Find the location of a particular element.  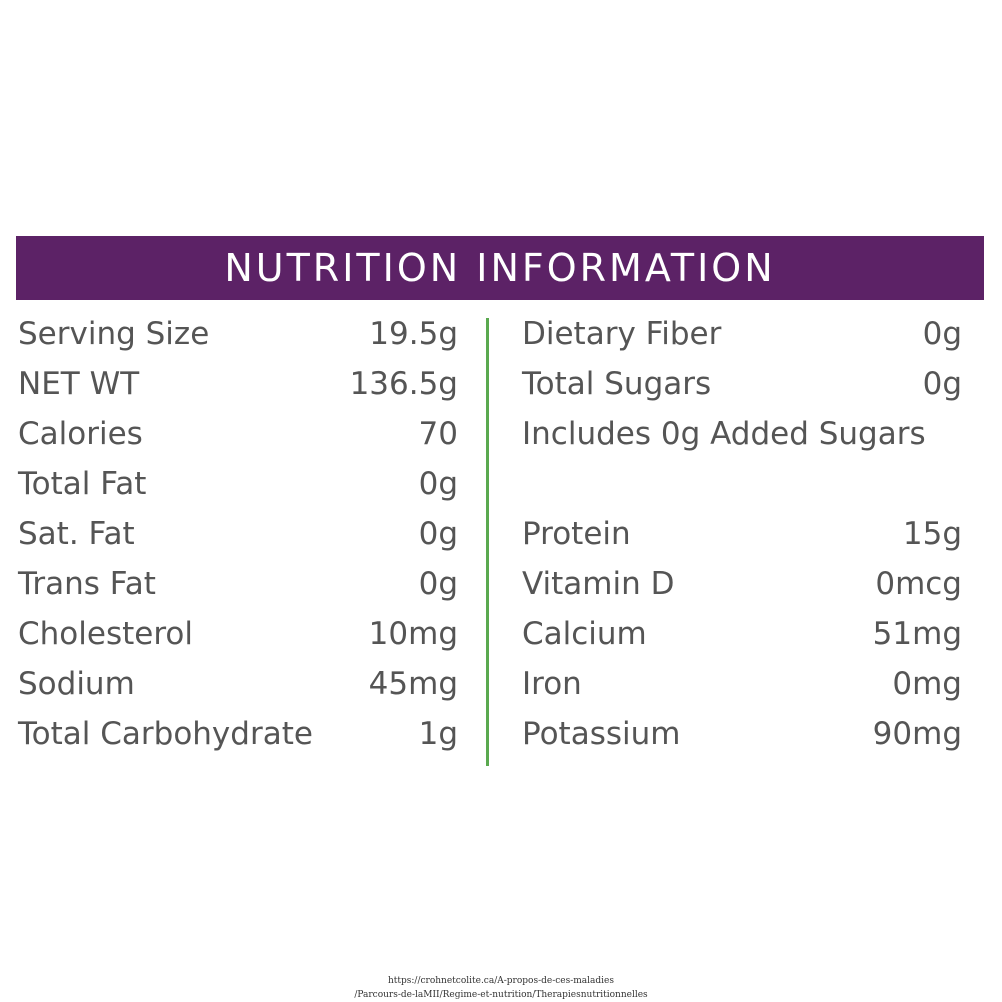

nutrient-row-added-sugars: Includes 0g Added Sugars is located at coordinates (742, 434).